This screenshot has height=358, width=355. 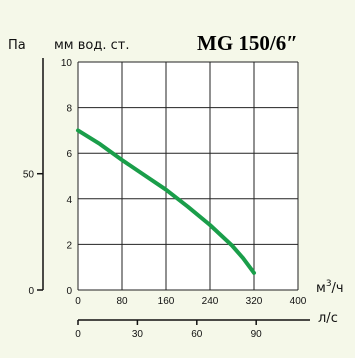 What do you see at coordinates (257, 334) in the screenshot?
I see `x2-tick-label: 90` at bounding box center [257, 334].